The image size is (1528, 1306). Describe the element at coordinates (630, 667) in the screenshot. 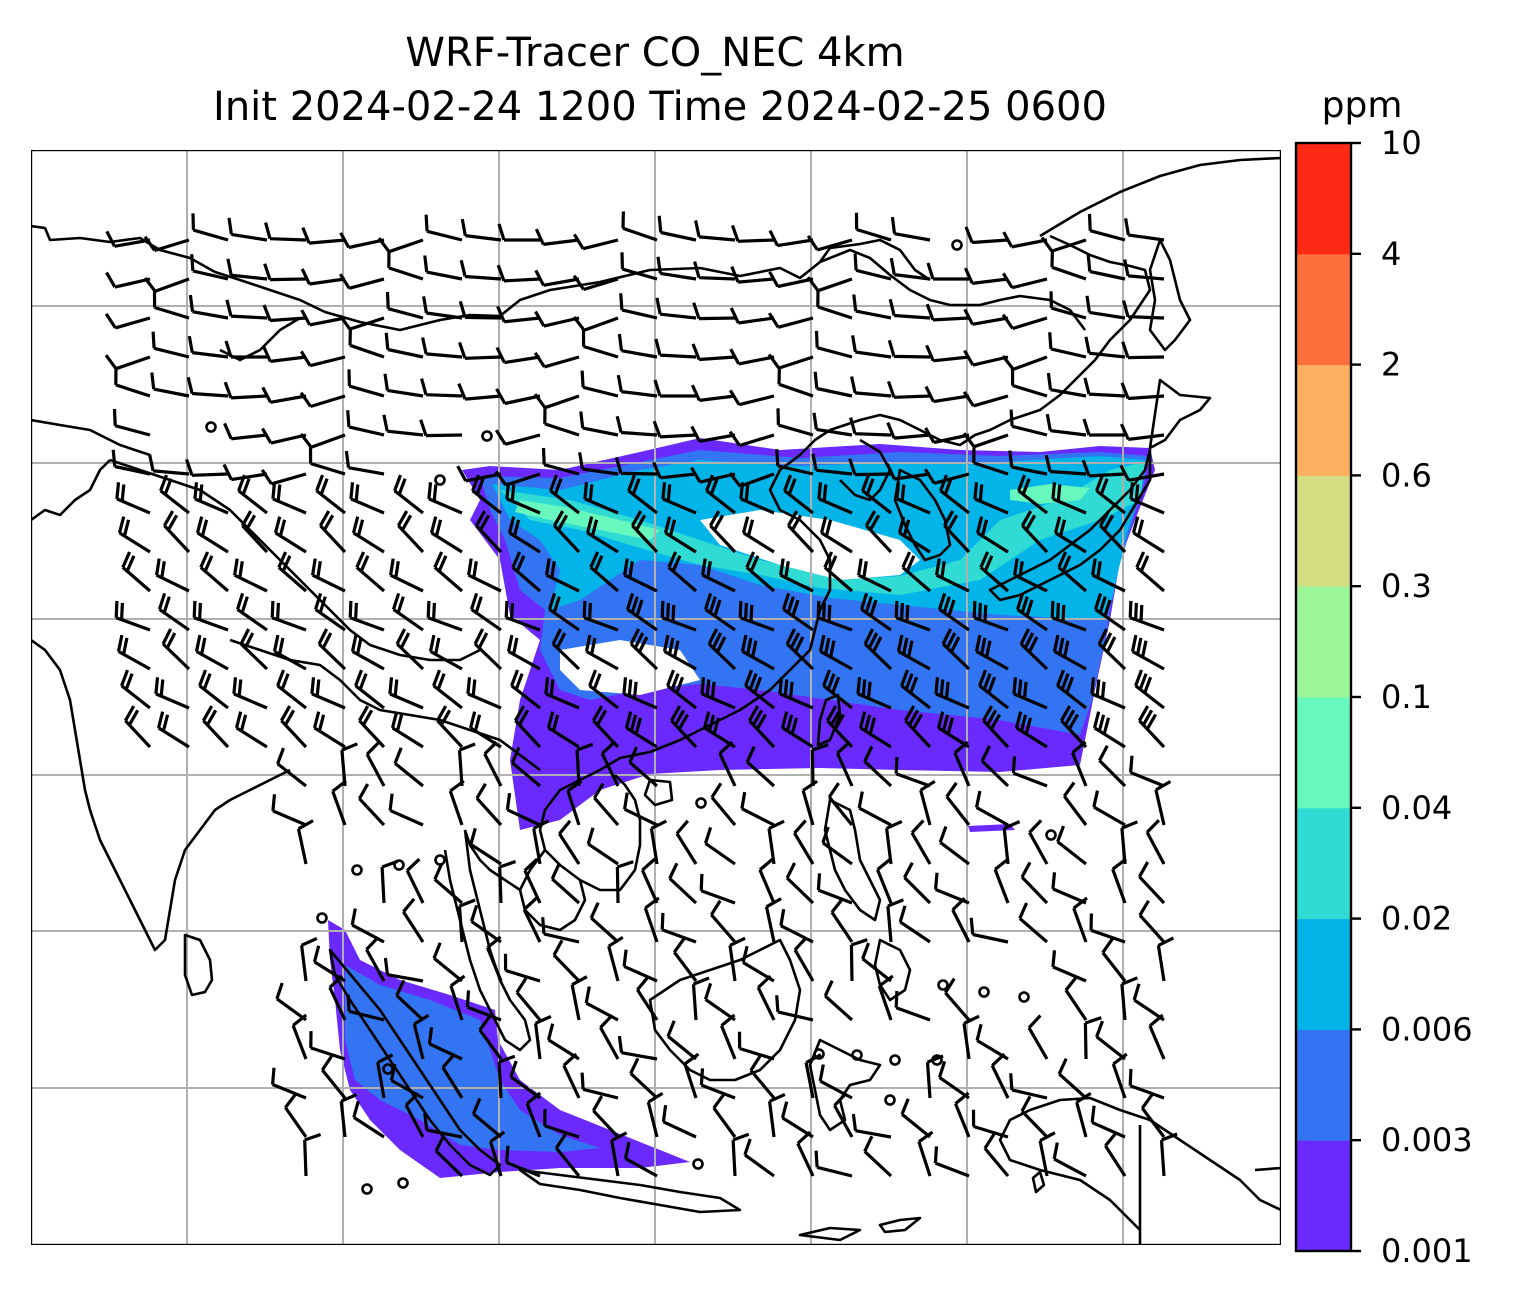

I see `plume-north-gap2` at that location.